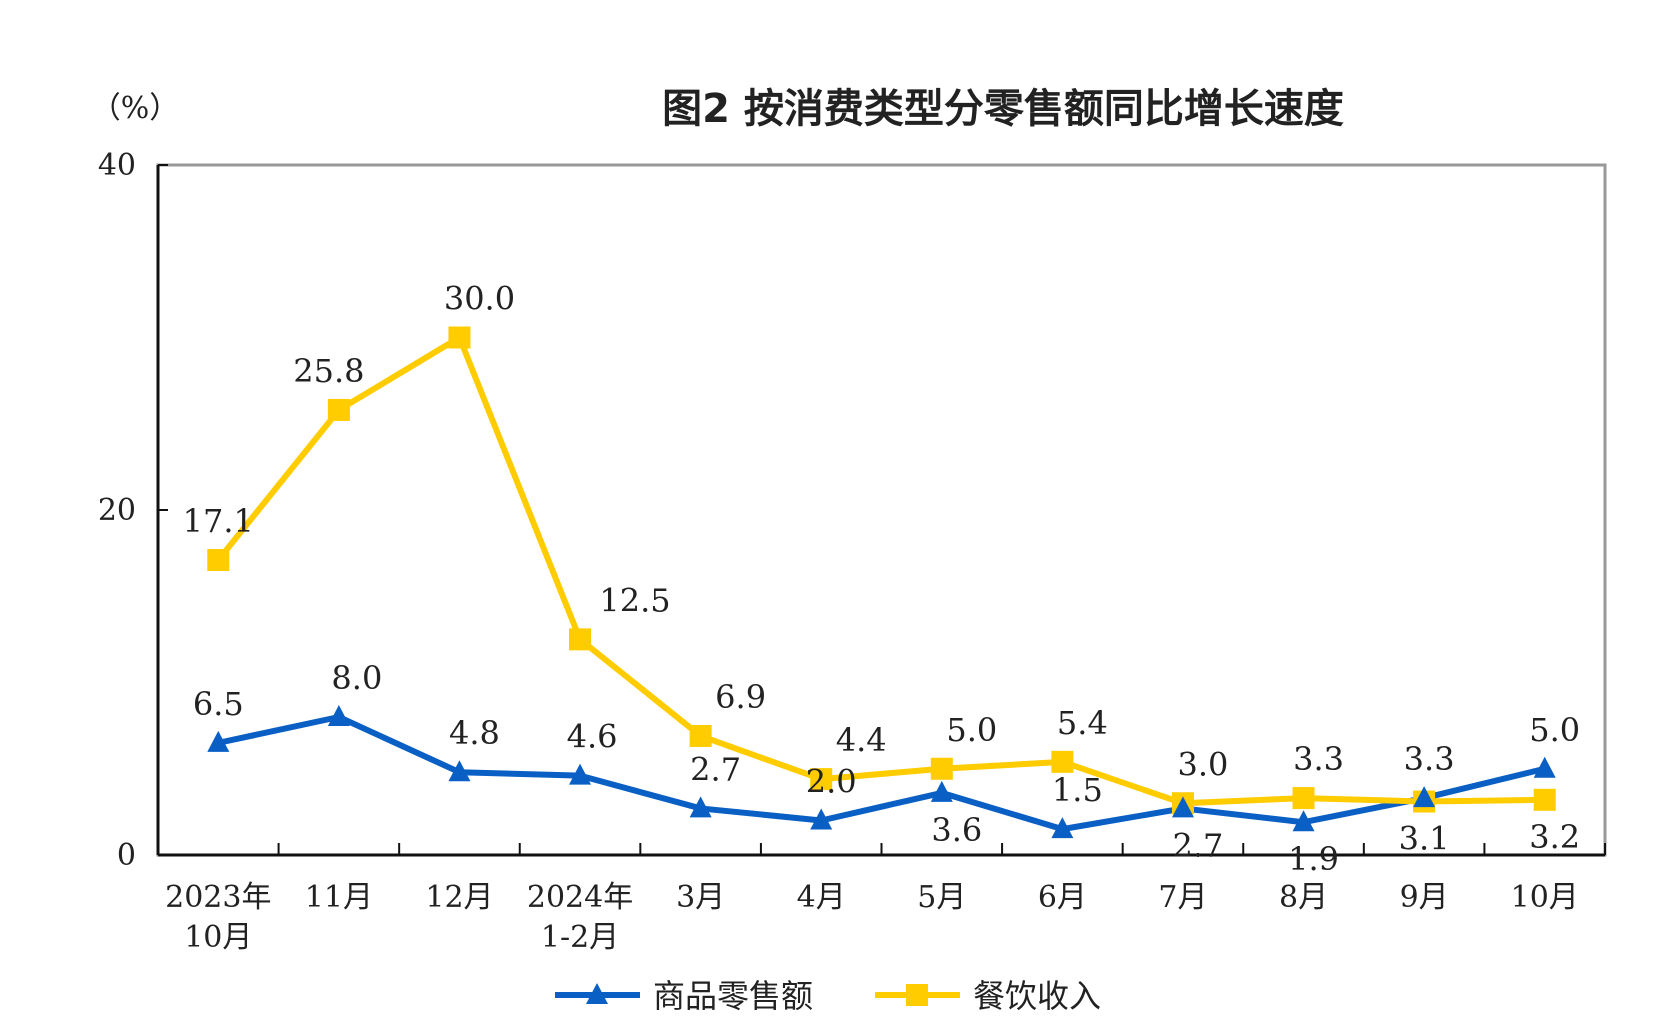 This screenshot has height=1020, width=1662. Describe the element at coordinates (1062, 897) in the screenshot. I see `x-tick-label: 6月` at that location.